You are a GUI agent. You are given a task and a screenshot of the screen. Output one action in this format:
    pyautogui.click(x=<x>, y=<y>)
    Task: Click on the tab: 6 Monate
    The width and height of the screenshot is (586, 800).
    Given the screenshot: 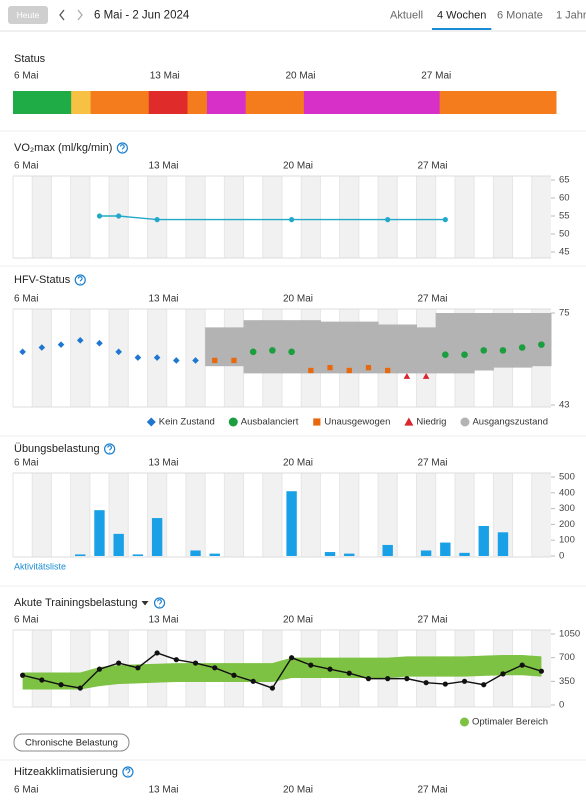 What is the action you would take?
    pyautogui.click(x=520, y=15)
    